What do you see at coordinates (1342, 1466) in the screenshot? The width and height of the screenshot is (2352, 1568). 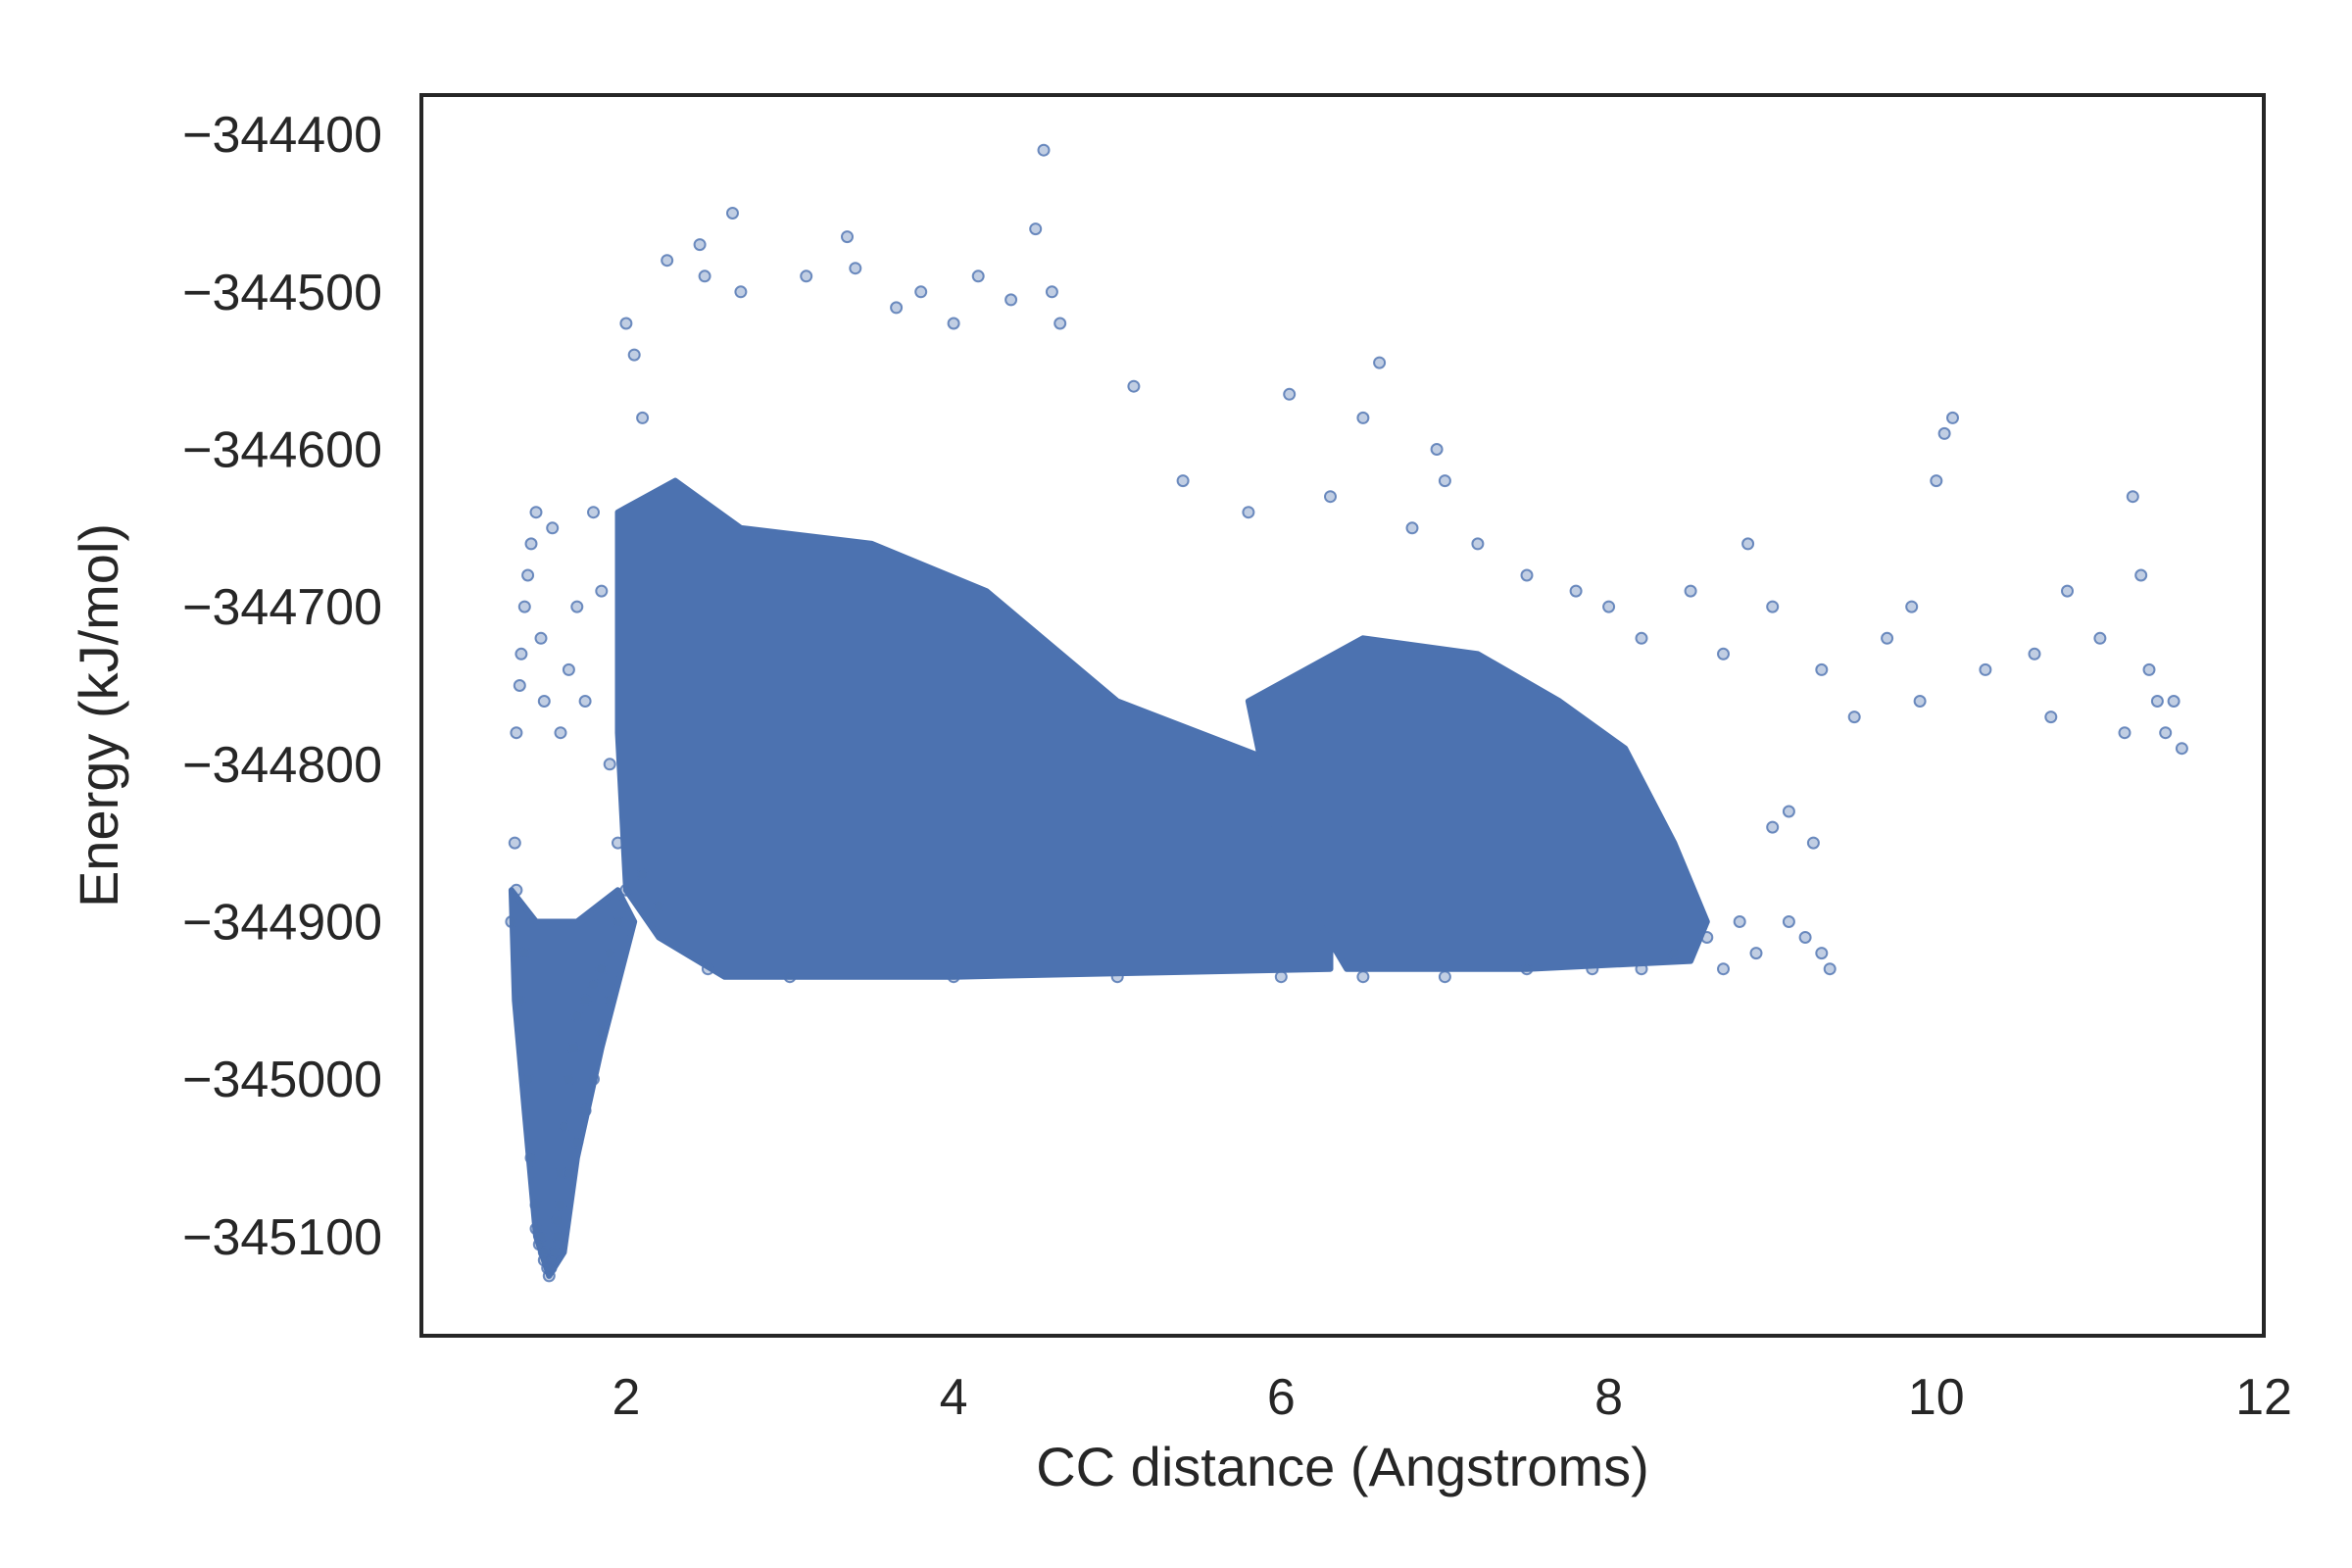 I see `x-axis-label: CC distance (Angstroms)` at bounding box center [1342, 1466].